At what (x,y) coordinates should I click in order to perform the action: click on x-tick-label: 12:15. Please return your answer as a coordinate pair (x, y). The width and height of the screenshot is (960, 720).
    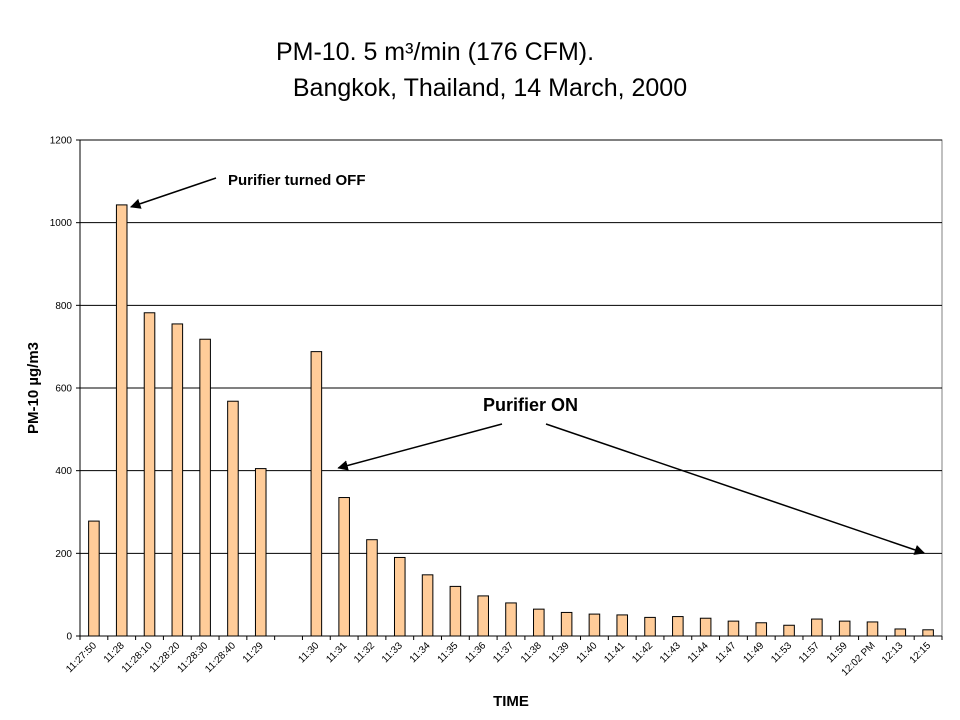
    Looking at the image, I should click on (921, 653).